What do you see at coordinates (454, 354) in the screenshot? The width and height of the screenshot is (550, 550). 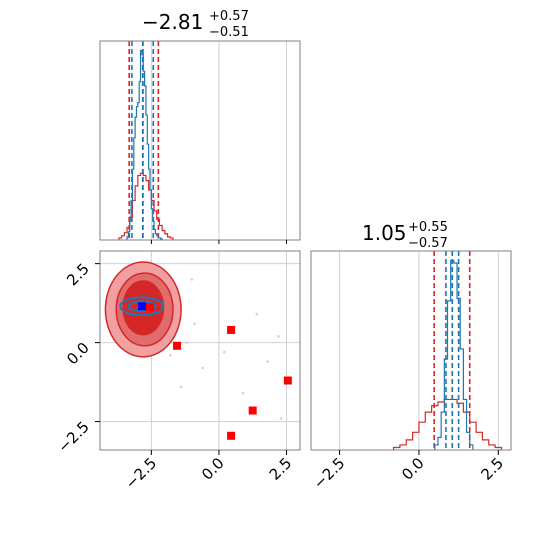 I see `hist-series-blue` at bounding box center [454, 354].